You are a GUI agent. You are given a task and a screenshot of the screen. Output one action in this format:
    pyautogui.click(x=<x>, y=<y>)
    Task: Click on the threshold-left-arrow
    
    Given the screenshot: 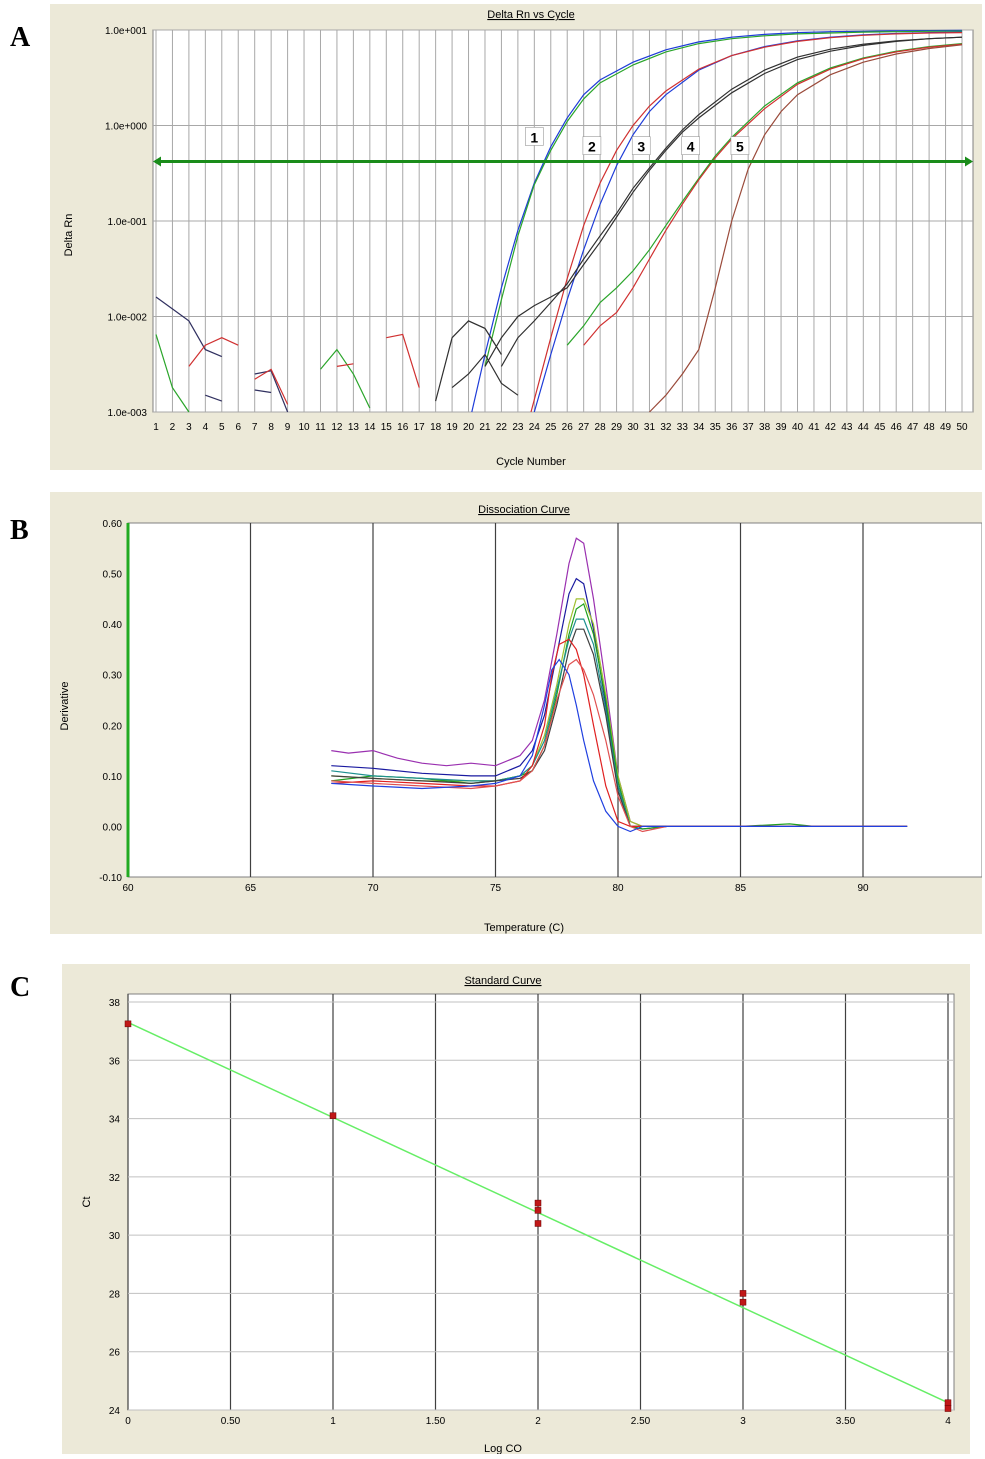 What is the action you would take?
    pyautogui.click(x=157, y=161)
    